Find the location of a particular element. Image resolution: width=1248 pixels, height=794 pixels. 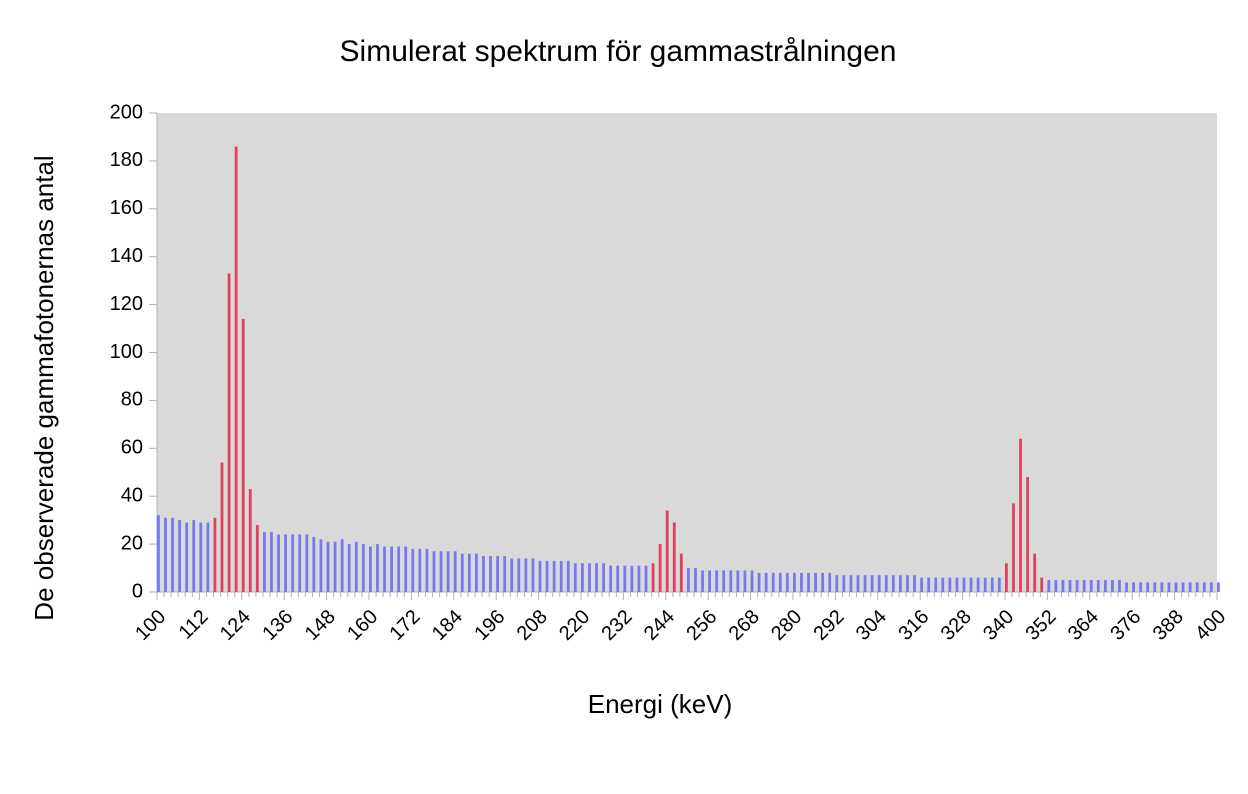

x-tick-label: 316 is located at coordinates (913, 625).